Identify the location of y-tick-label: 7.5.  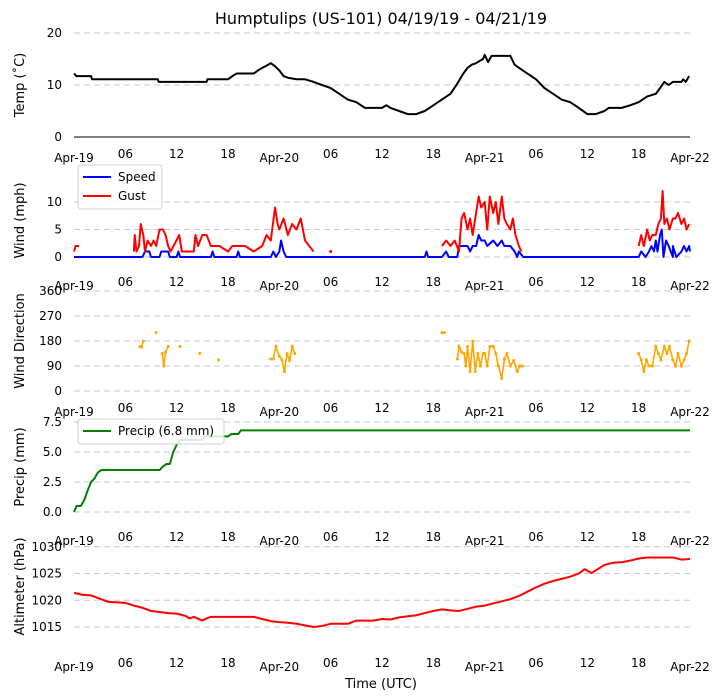
(52, 422).